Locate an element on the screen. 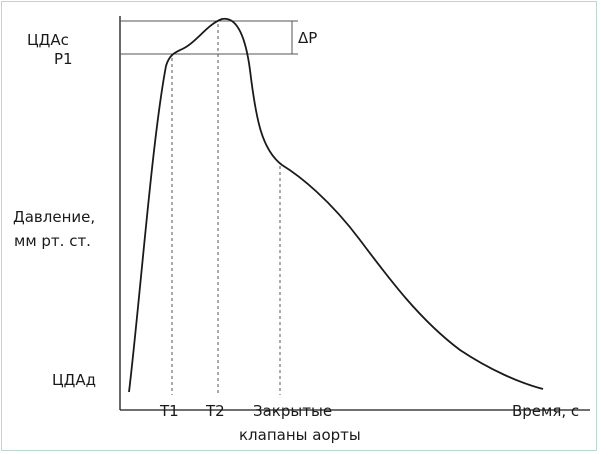 This screenshot has height=454, width=600. t2-label: Т2 is located at coordinates (215, 411).